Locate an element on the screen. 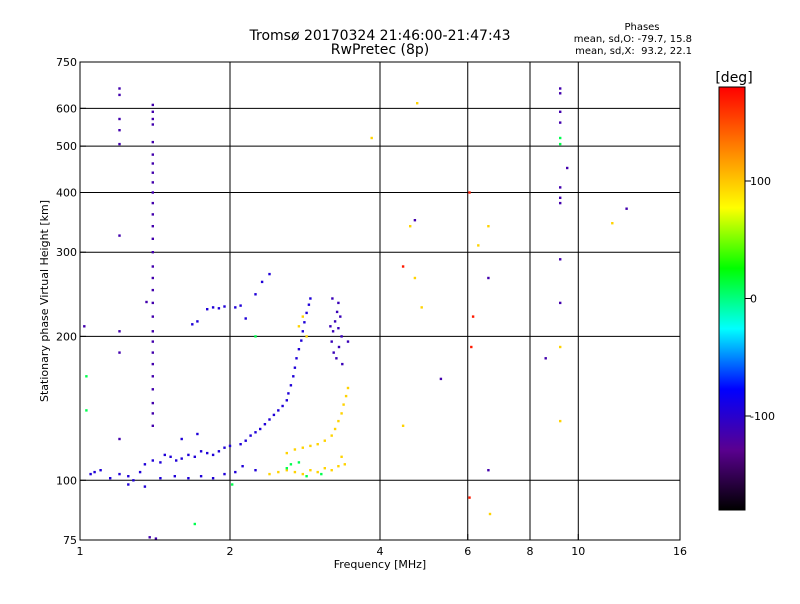 This screenshot has height=604, width=800. colorbar is located at coordinates (732, 298).